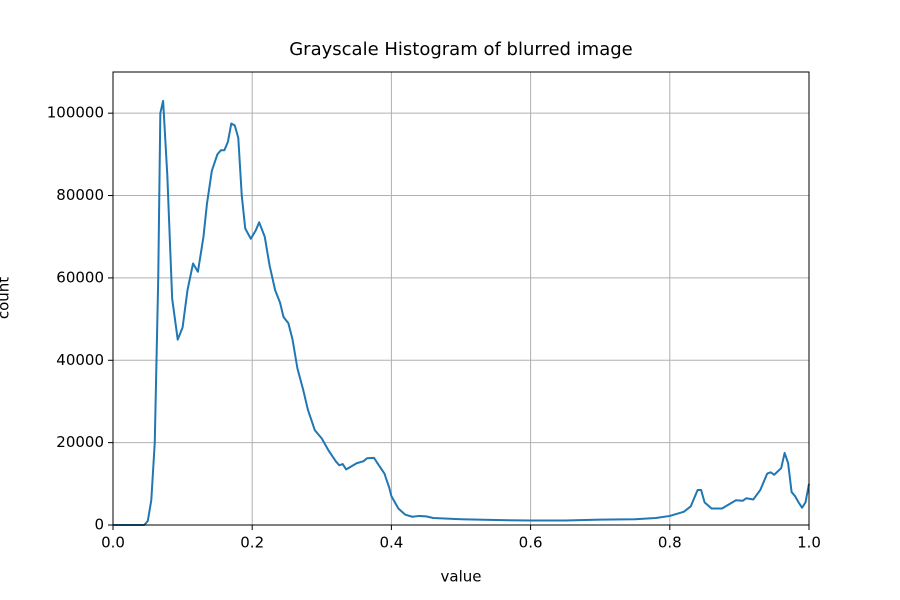  Describe the element at coordinates (6, 298) in the screenshot. I see `y-axis-label: count` at that location.